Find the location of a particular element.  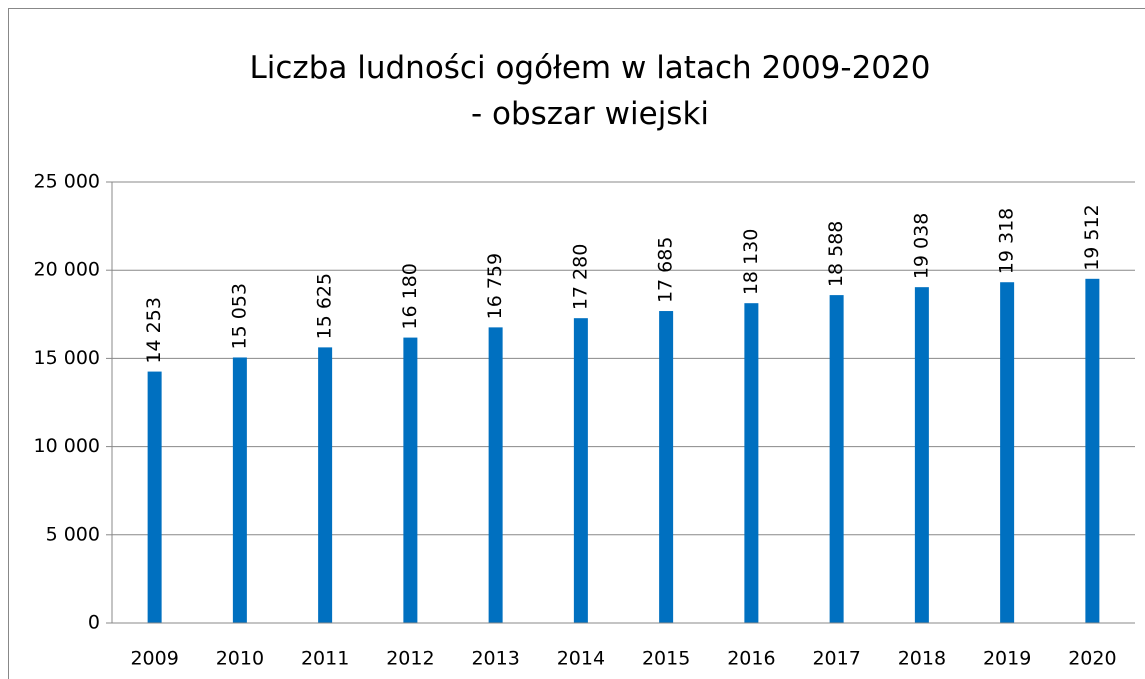

y-tick-label: 5 000 is located at coordinates (73, 534).